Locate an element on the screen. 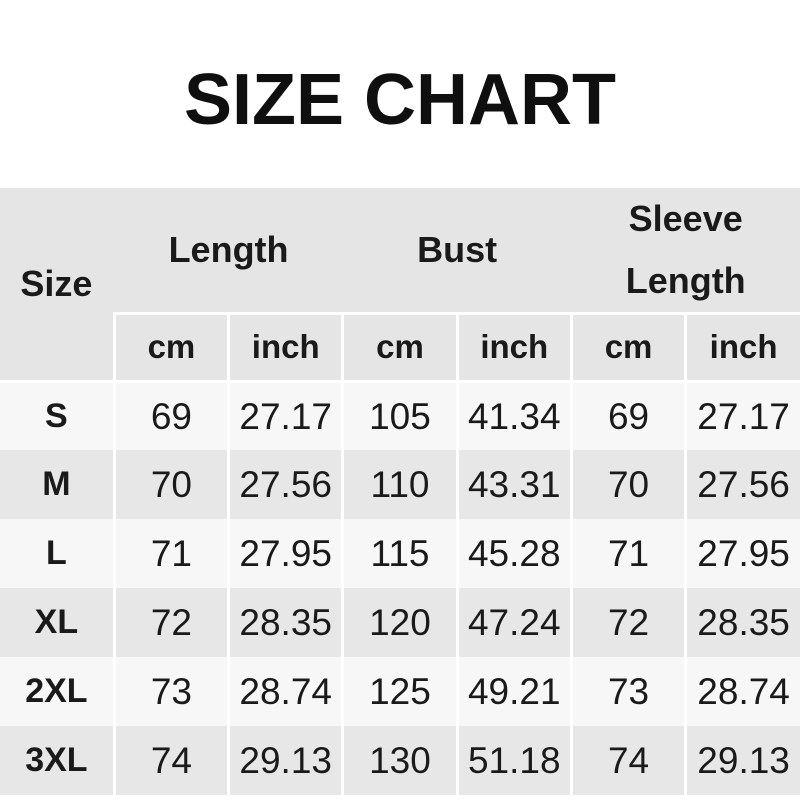  value-cell: 110 is located at coordinates (399, 485).